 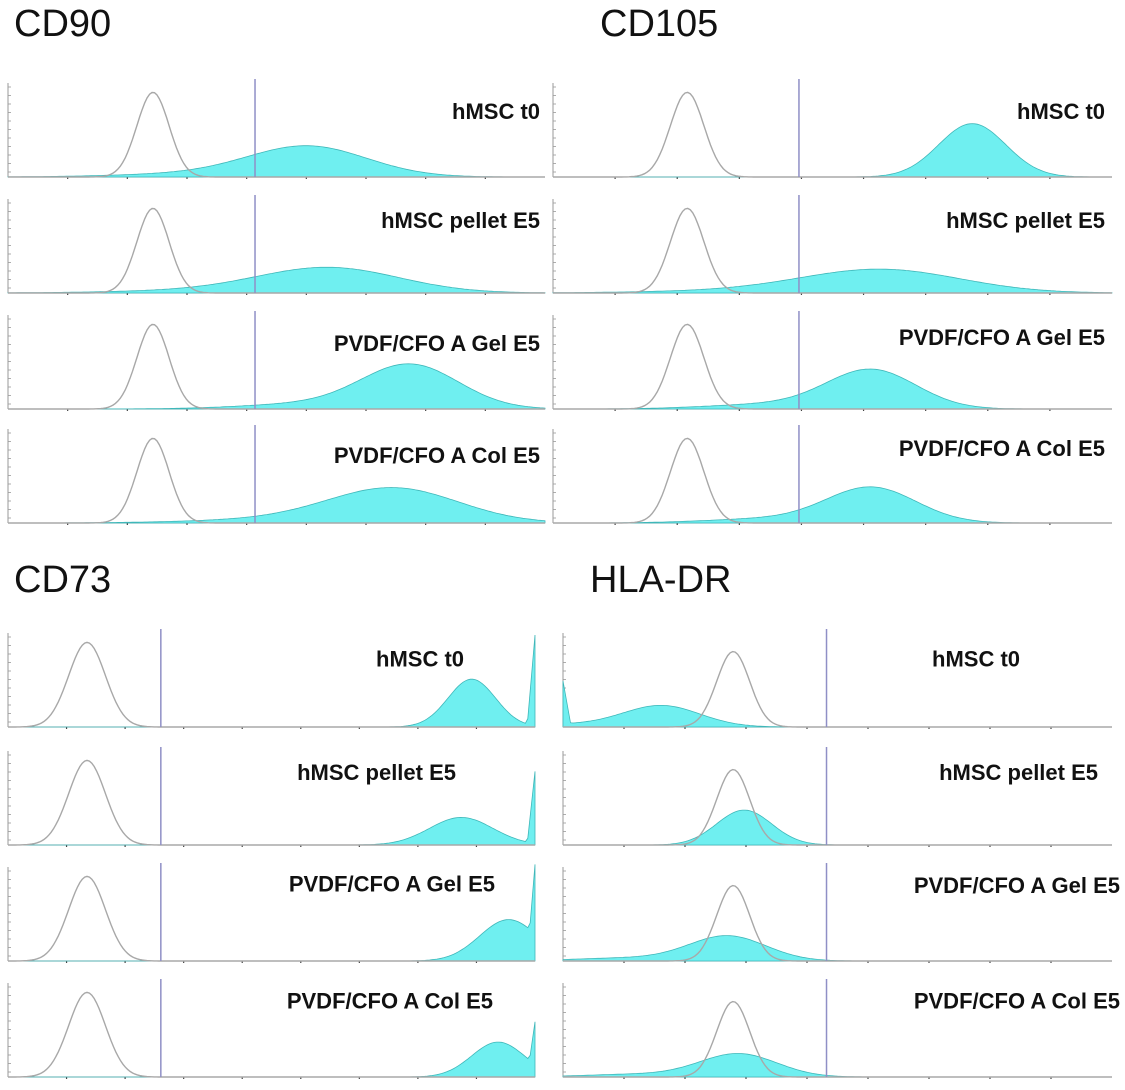 What do you see at coordinates (659, 24) in the screenshot?
I see `panel-title-cd105: CD105` at bounding box center [659, 24].